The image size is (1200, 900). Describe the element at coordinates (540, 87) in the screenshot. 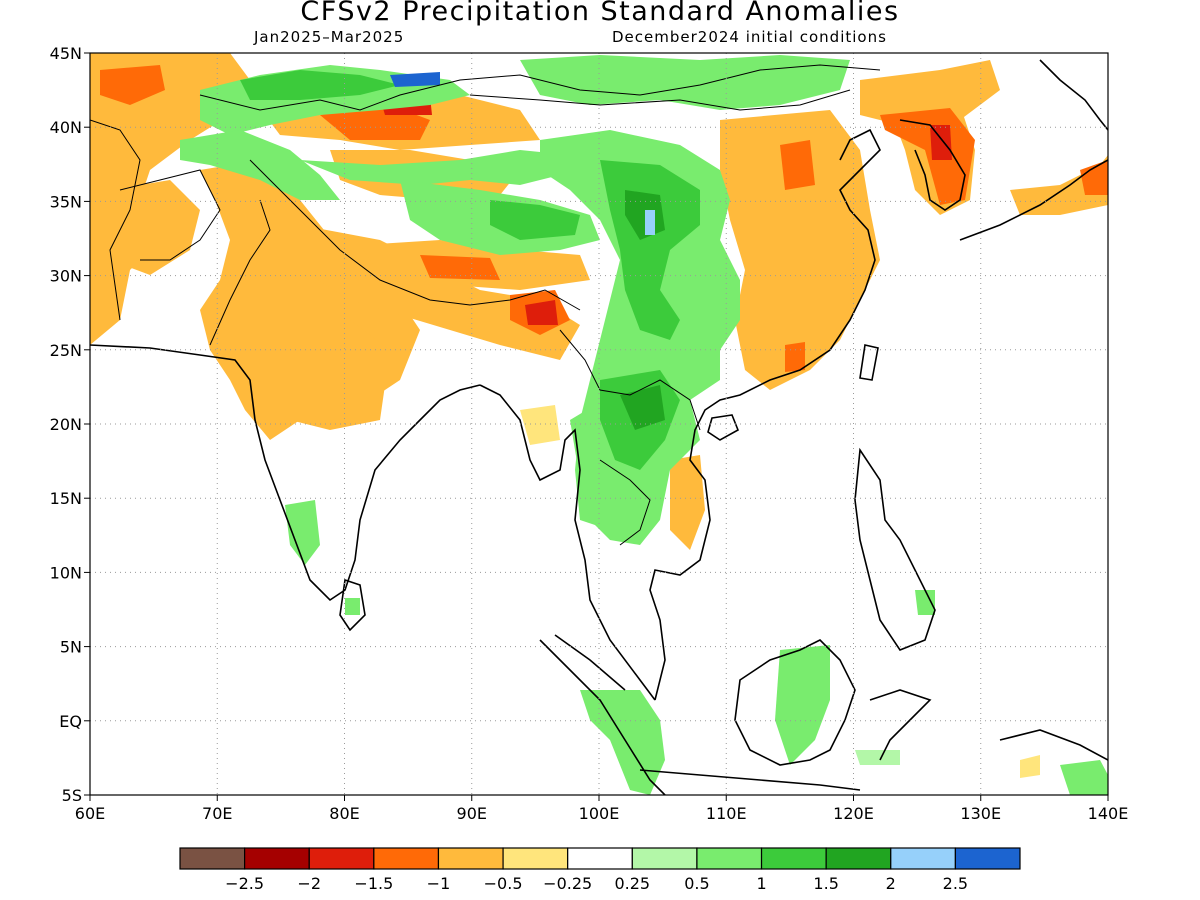

I see `border-china-central-asia` at that location.